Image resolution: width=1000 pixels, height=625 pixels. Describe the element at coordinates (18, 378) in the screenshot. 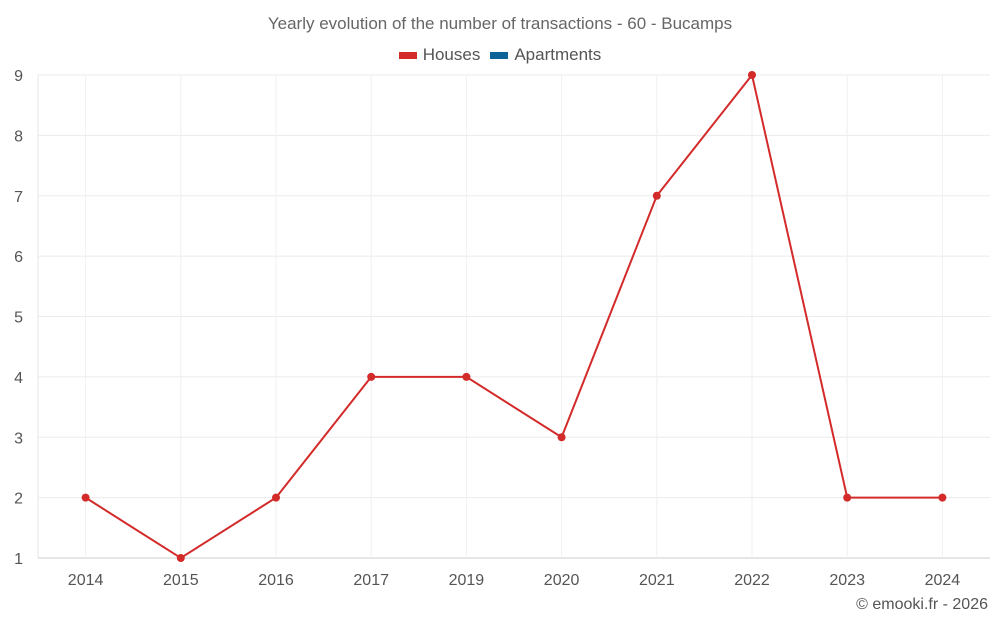

I see `y-tick-label-4: 4` at that location.